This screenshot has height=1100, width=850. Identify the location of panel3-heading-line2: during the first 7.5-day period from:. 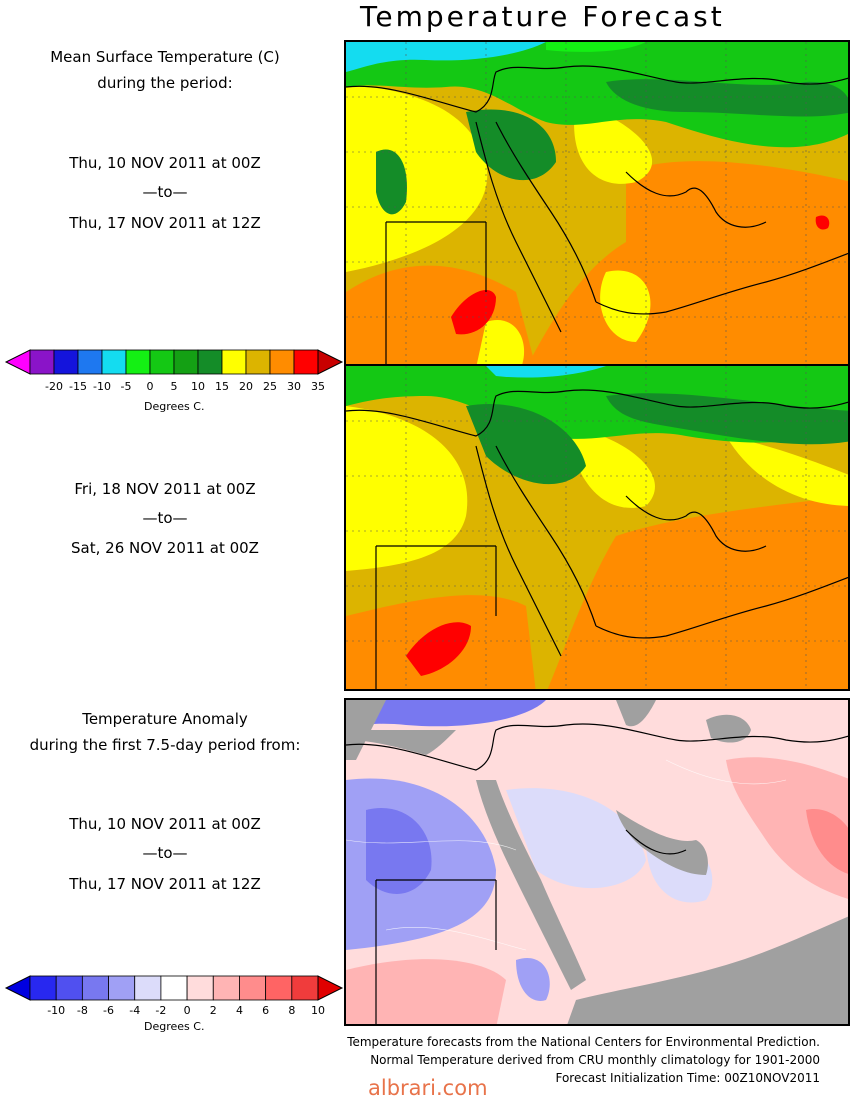
(165, 745).